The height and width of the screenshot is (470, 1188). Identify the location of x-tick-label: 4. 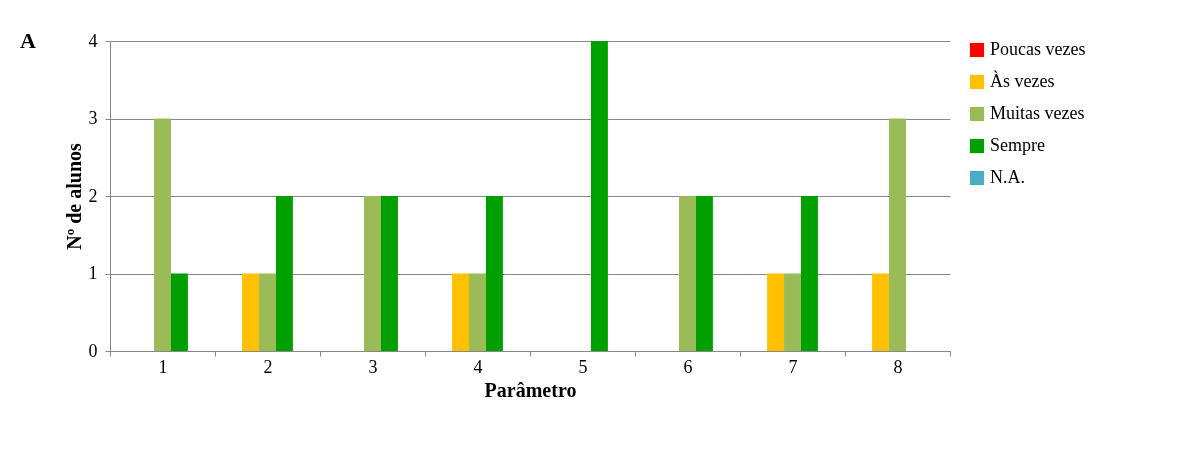
(478, 366).